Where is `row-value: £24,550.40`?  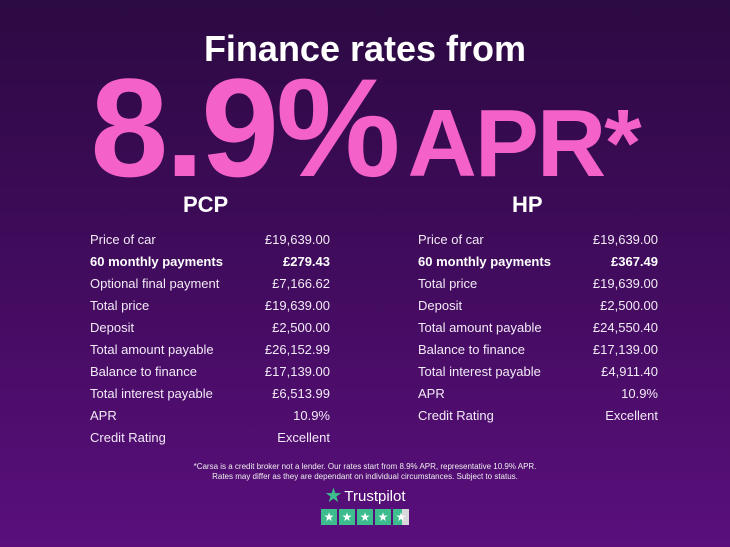 row-value: £24,550.40 is located at coordinates (625, 327).